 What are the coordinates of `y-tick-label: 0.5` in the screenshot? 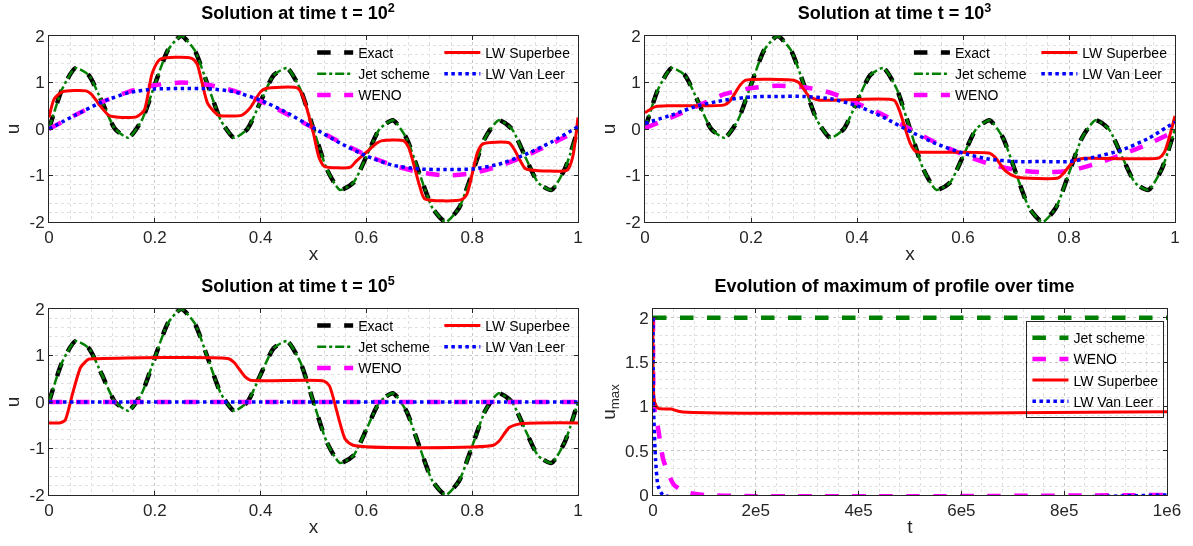 It's located at (636, 451).